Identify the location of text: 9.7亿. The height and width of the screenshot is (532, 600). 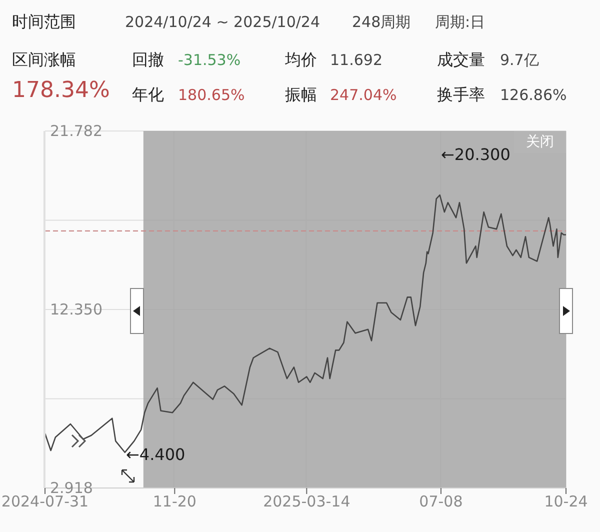
(519, 60).